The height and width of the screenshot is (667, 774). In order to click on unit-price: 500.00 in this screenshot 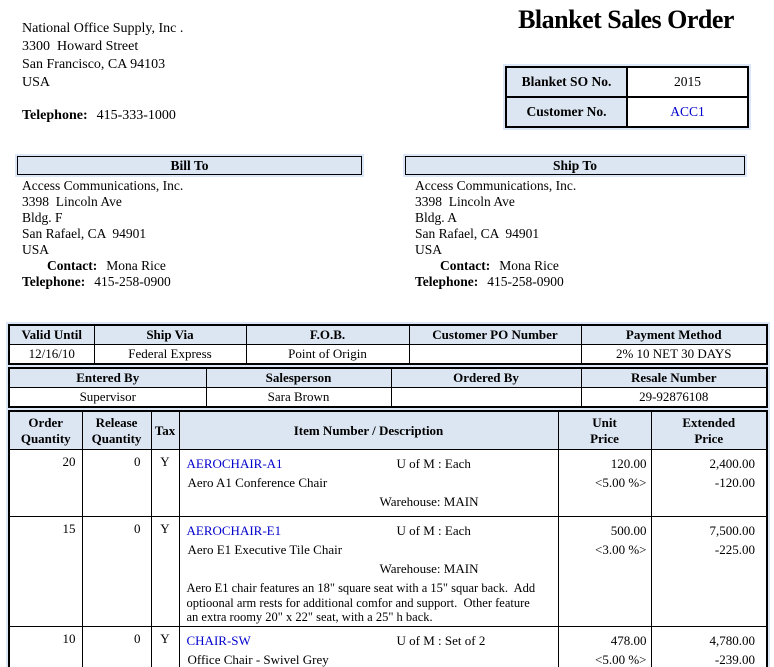, I will do `click(628, 530)`.